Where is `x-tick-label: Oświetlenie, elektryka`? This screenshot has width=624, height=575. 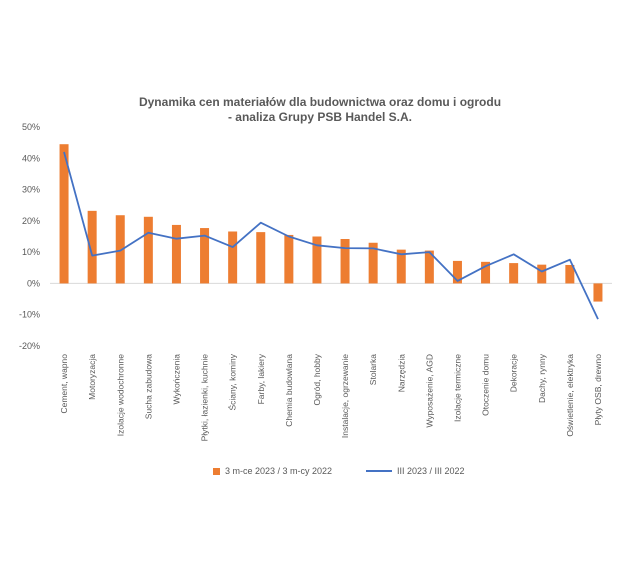 x-tick-label: Oświetlenie, elektryka is located at coordinates (570, 395).